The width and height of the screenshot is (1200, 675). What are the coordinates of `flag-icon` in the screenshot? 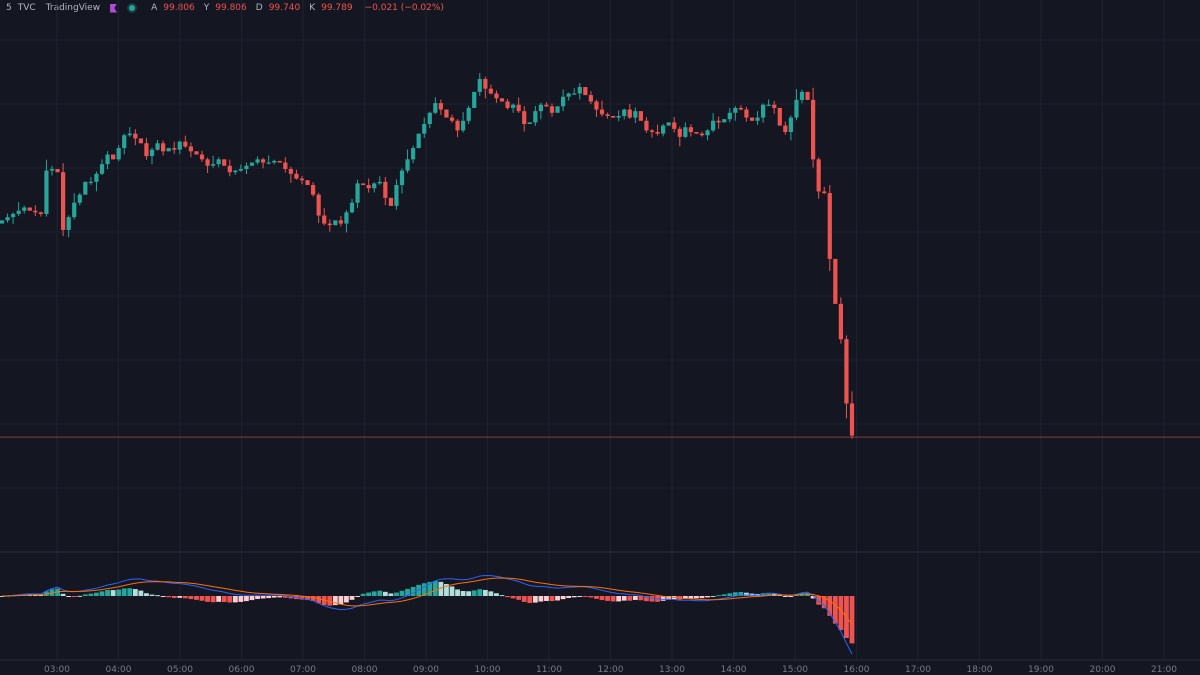 It's located at (114, 8).